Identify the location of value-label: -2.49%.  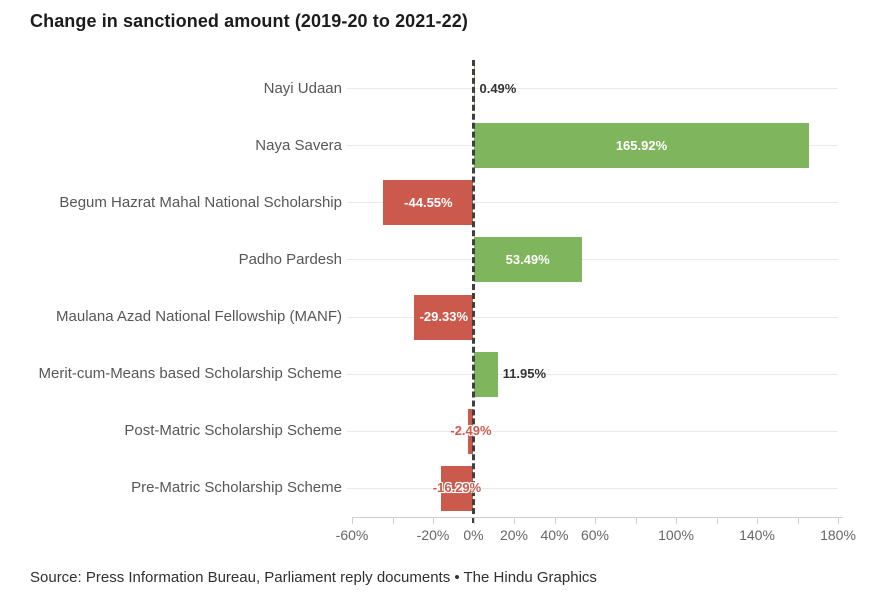
(471, 431).